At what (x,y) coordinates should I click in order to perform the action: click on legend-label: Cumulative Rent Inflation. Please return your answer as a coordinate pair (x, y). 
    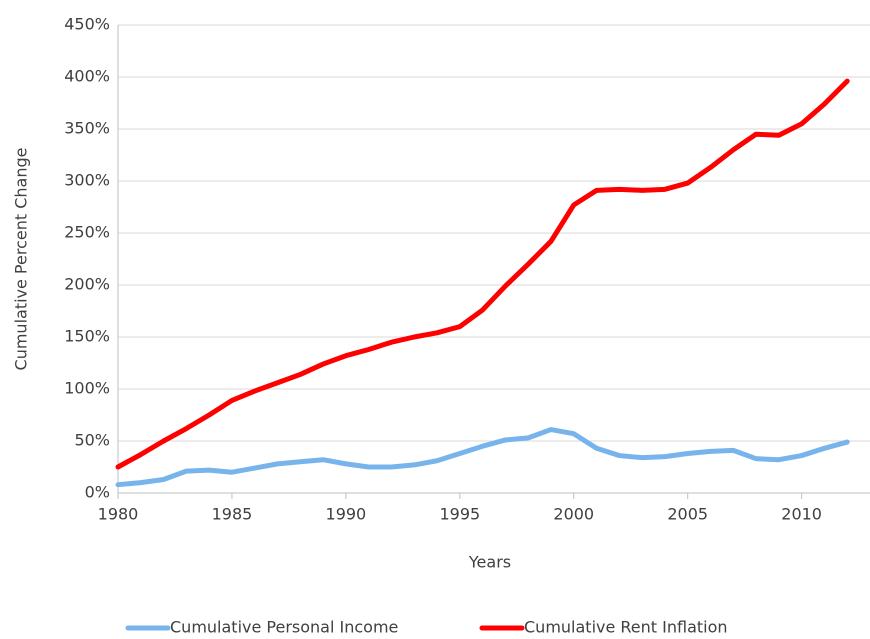
    Looking at the image, I should click on (626, 627).